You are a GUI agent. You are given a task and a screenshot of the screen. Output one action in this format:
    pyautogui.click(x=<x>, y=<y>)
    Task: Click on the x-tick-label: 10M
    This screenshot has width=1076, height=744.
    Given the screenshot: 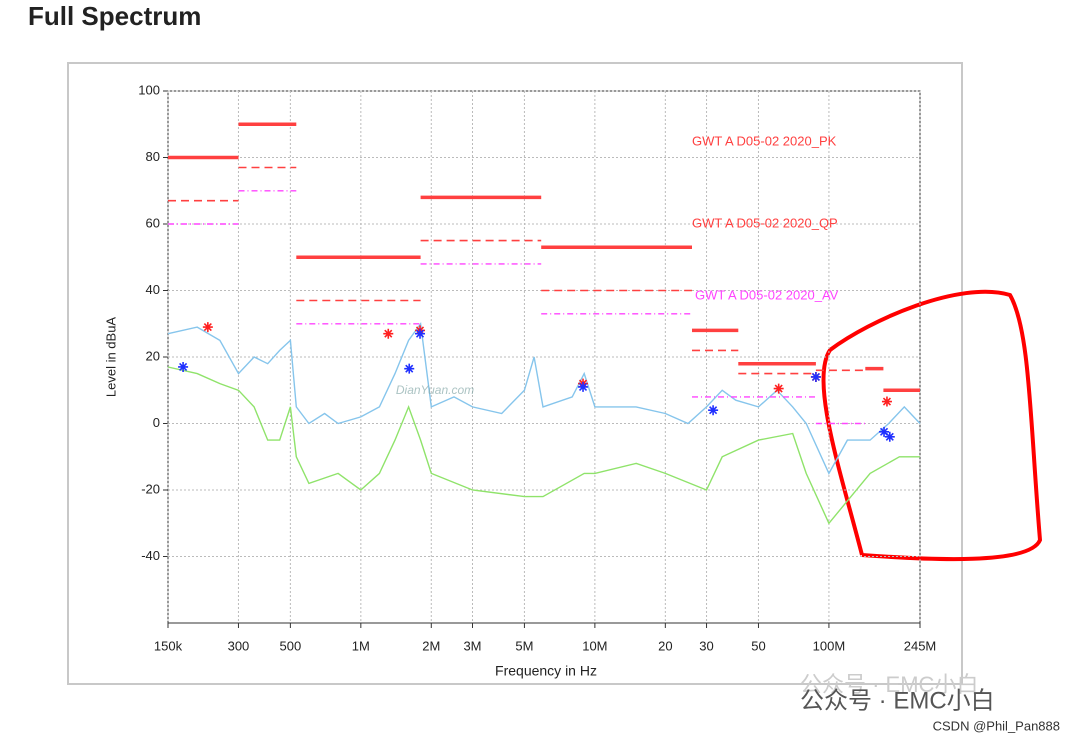 What is the action you would take?
    pyautogui.click(x=594, y=645)
    